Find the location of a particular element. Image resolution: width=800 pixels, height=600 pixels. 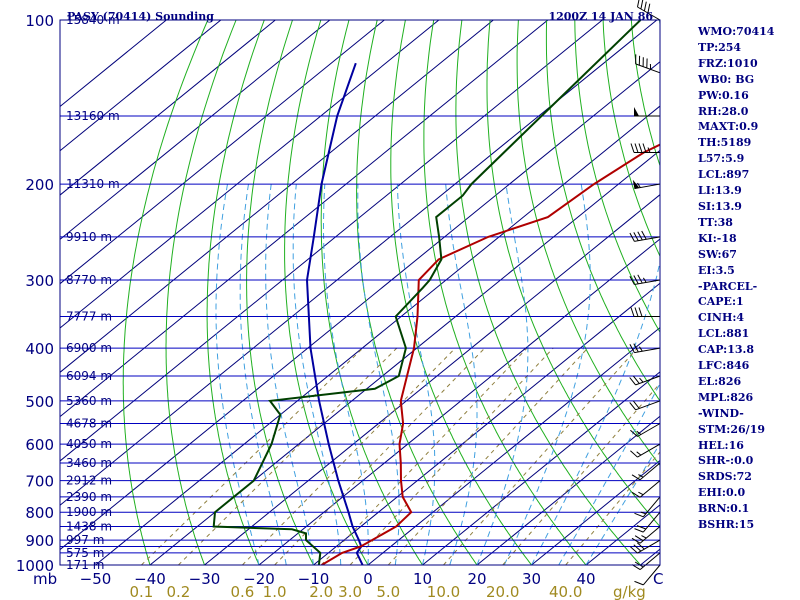

index-row: EHI:0.0 is located at coordinates (722, 493).